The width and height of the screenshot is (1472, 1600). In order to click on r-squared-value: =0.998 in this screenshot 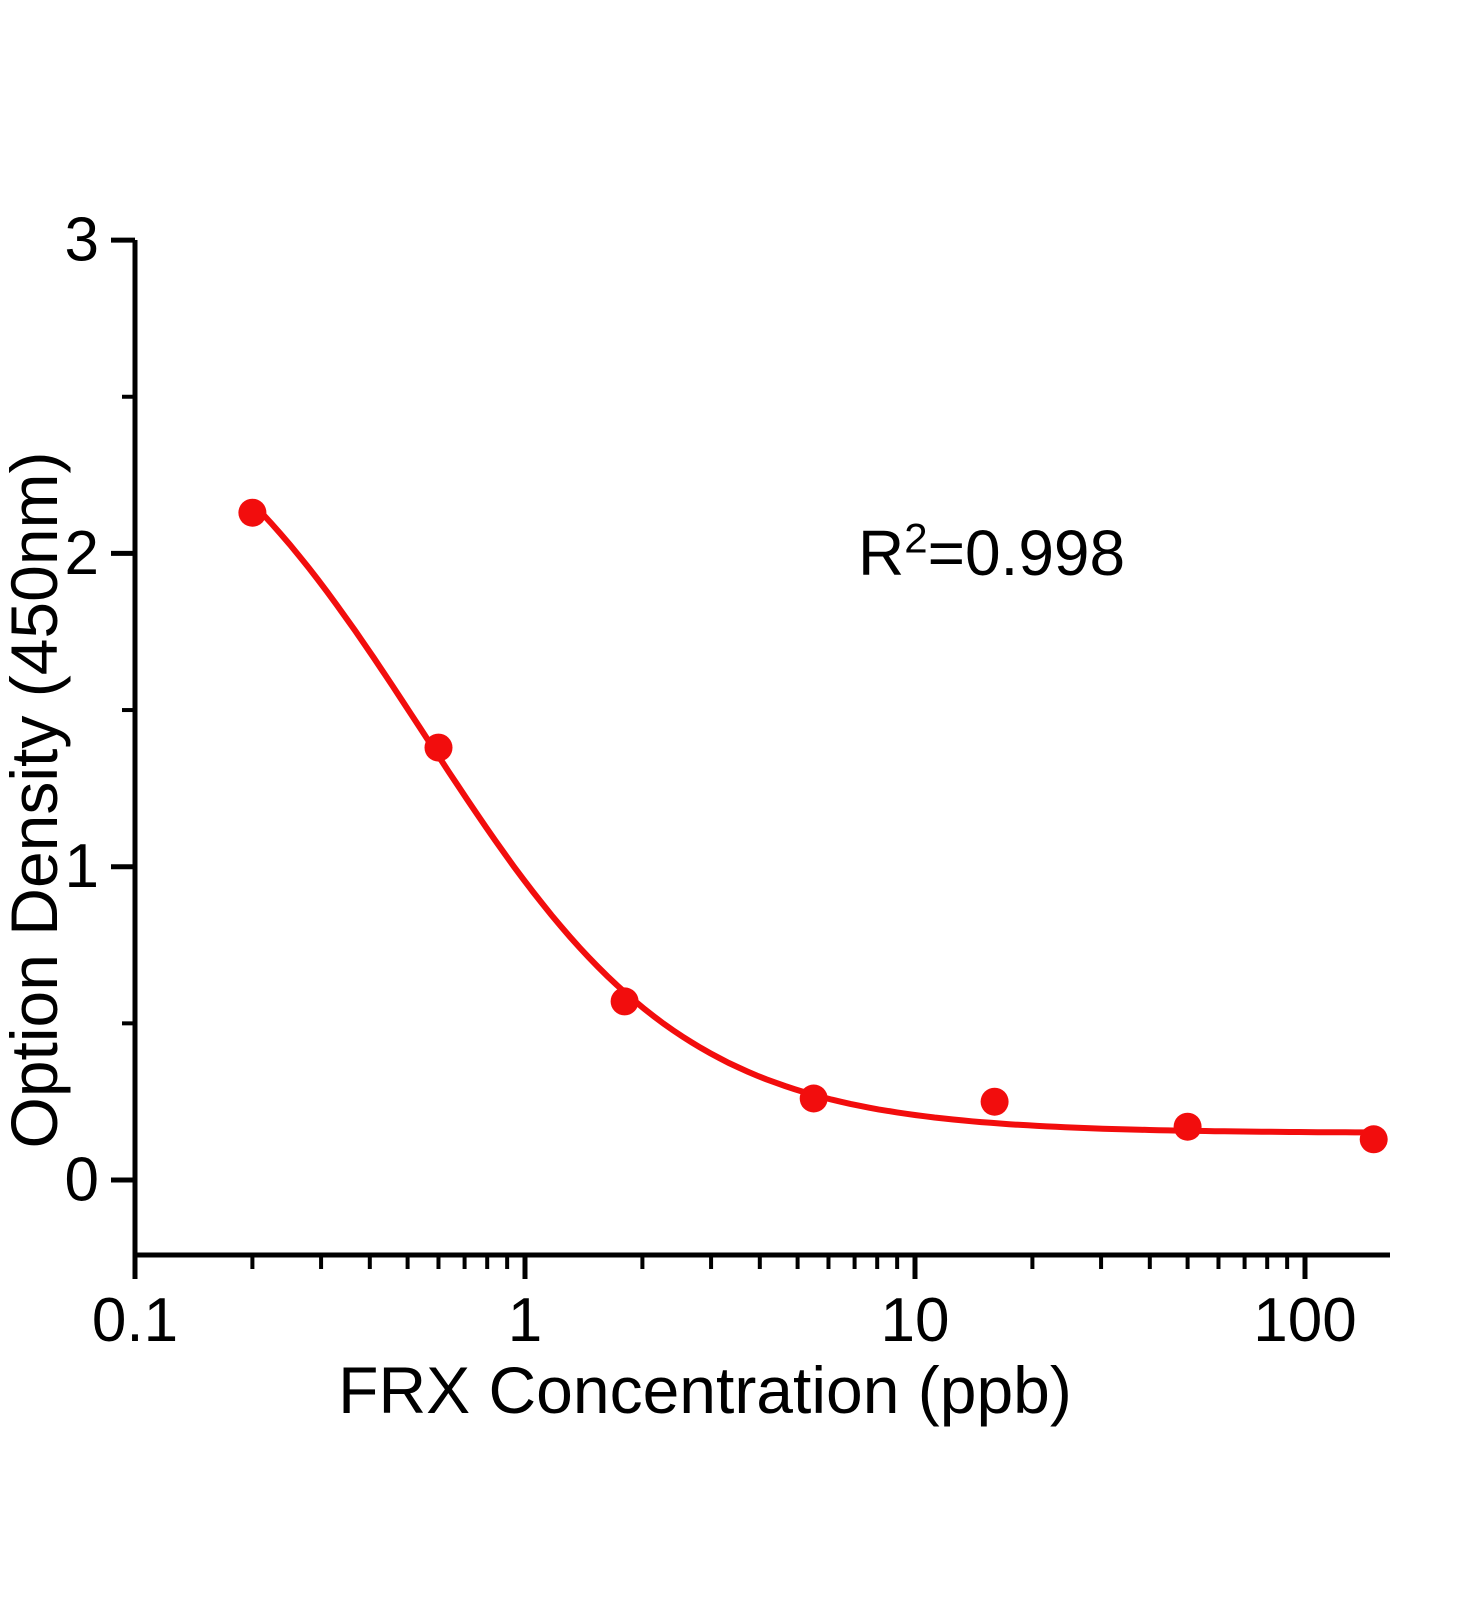, I will do `click(1026, 553)`.